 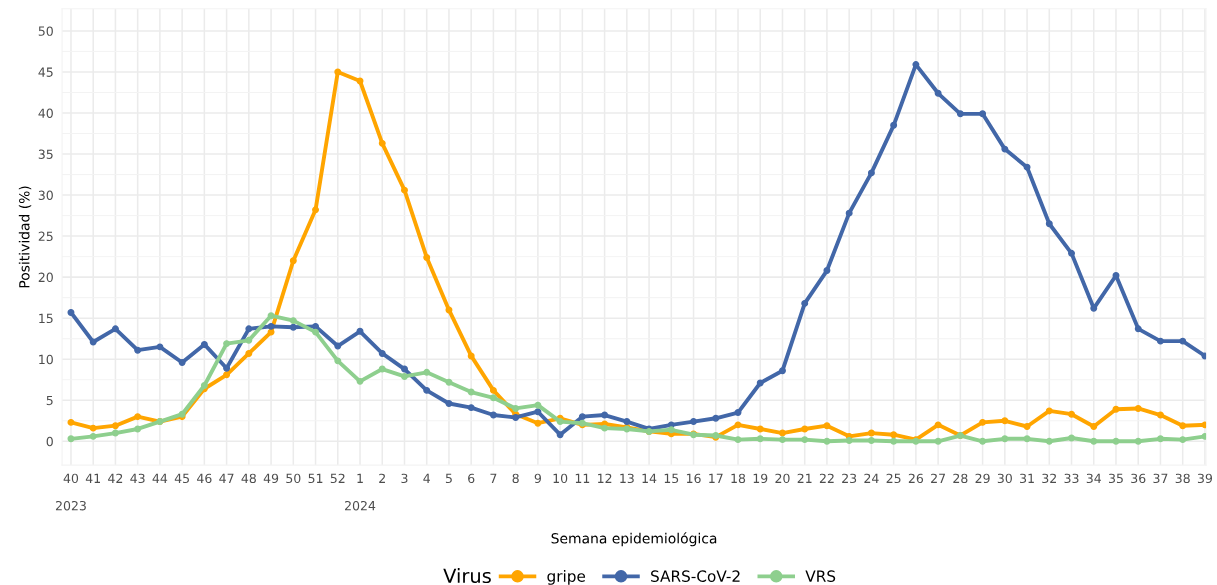 What do you see at coordinates (1004, 478) in the screenshot?
I see `x-tick-label: 30` at bounding box center [1004, 478].